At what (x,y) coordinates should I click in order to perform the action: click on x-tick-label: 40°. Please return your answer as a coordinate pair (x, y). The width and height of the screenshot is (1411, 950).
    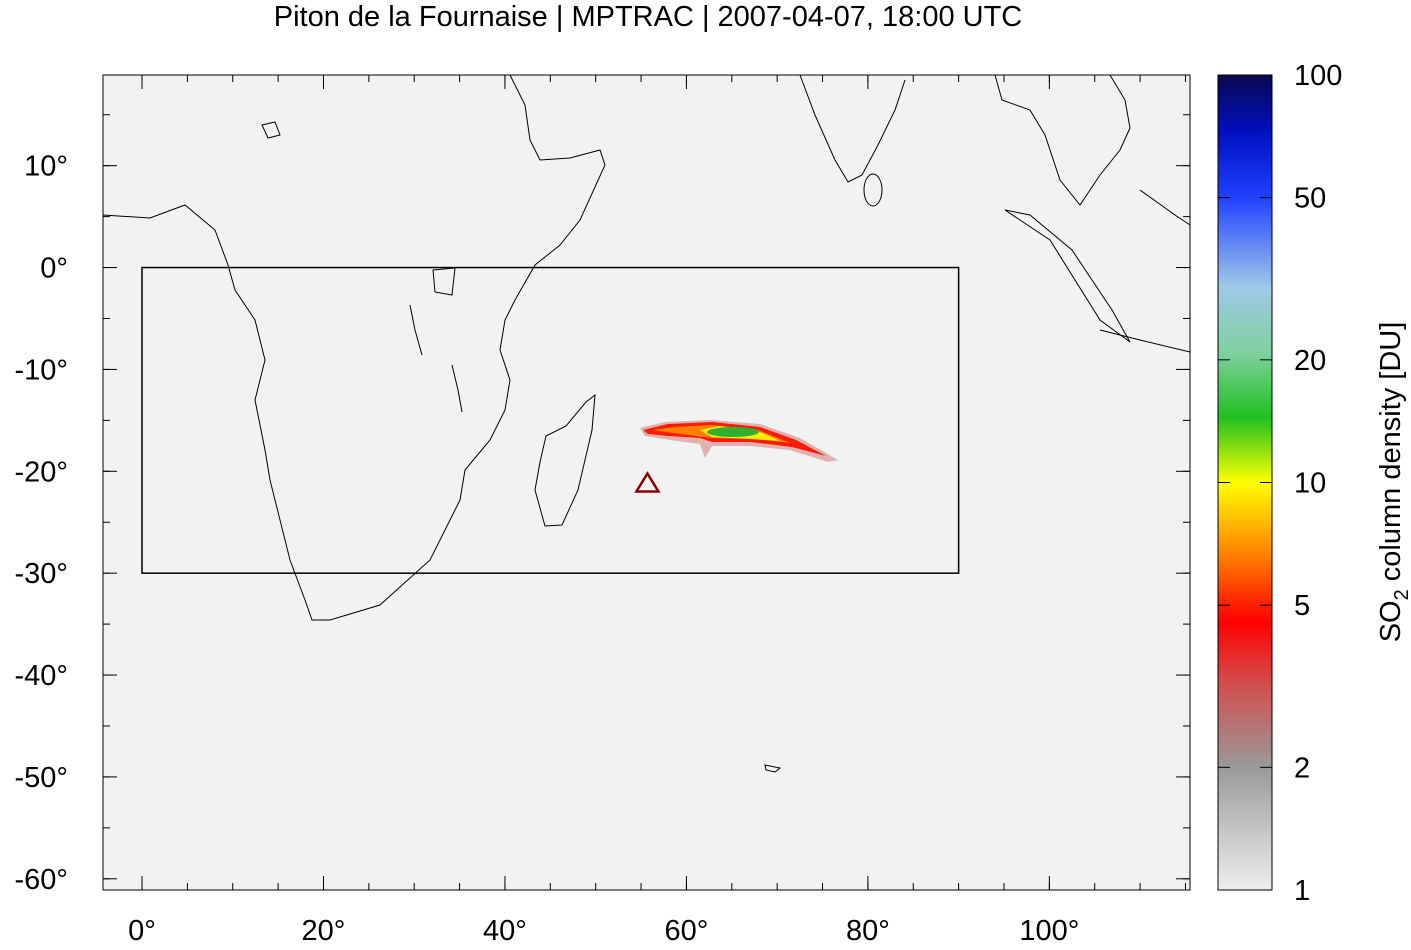
    Looking at the image, I should click on (505, 931).